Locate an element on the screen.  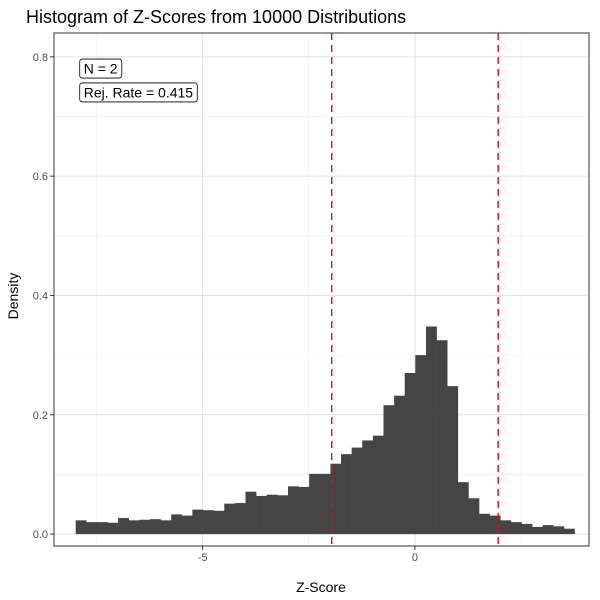
y-tick-label: 0.8 is located at coordinates (40, 58).